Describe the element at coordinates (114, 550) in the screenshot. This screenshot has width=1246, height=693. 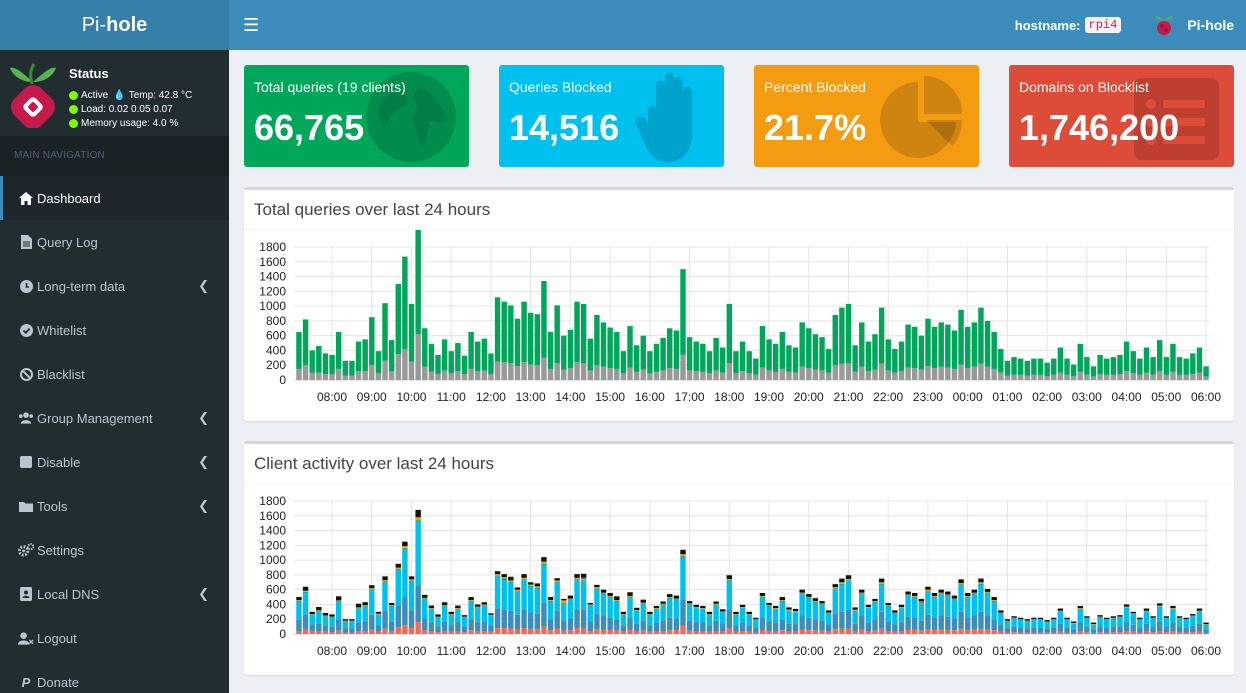
I see `sidebar-item-settings: Settings` at that location.